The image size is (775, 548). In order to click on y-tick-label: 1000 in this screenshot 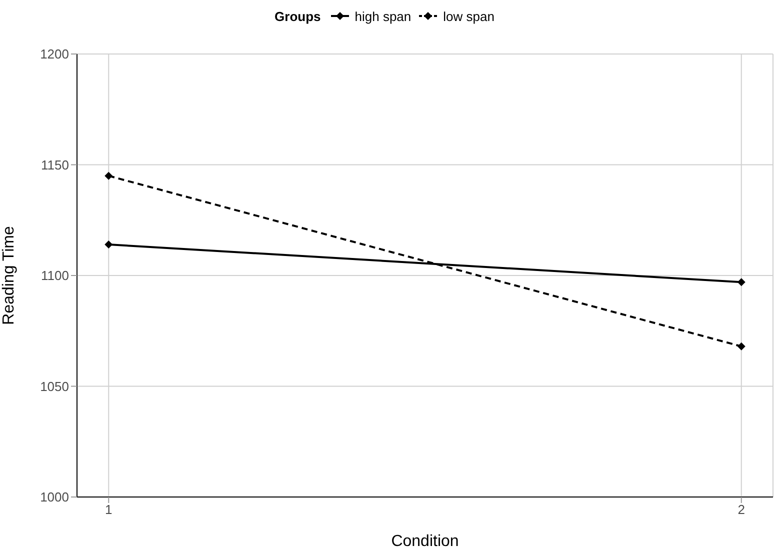, I will do `click(54, 497)`.